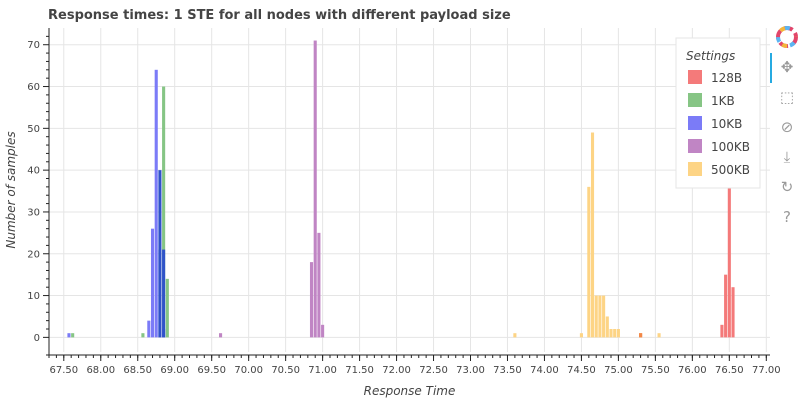 The image size is (800, 400). Describe the element at coordinates (730, 147) in the screenshot. I see `legend-label: 100KB` at that location.